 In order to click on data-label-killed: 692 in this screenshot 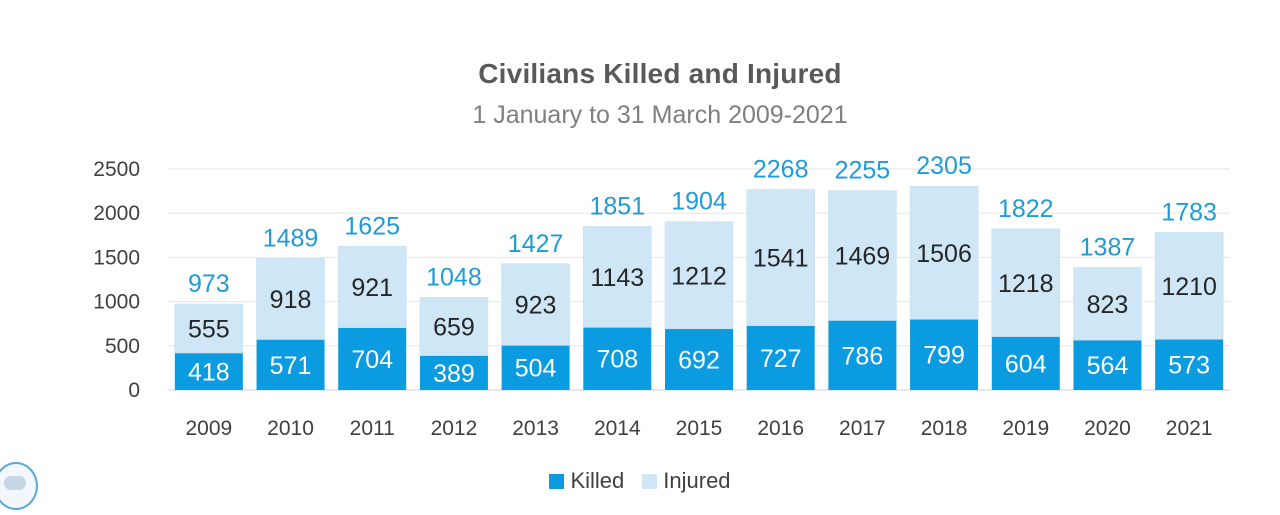, I will do `click(699, 360)`.